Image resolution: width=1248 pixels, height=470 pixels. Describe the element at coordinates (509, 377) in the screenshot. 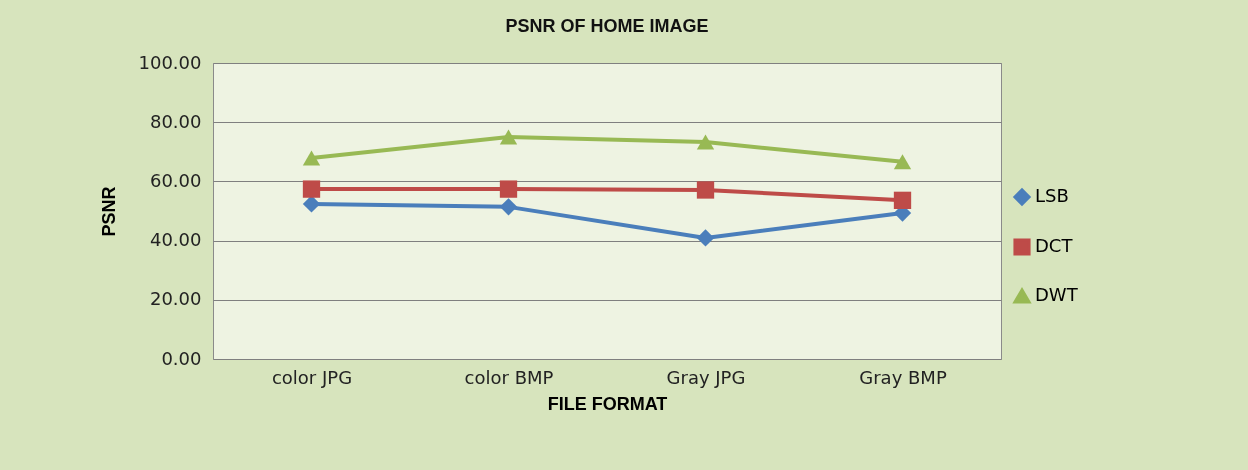

I see `x-tick-label: color BMP` at that location.